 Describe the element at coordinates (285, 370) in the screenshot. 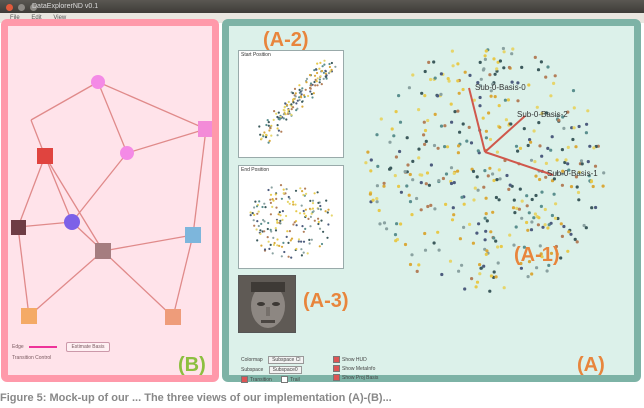

I see `subspace-select: Subspace0` at that location.